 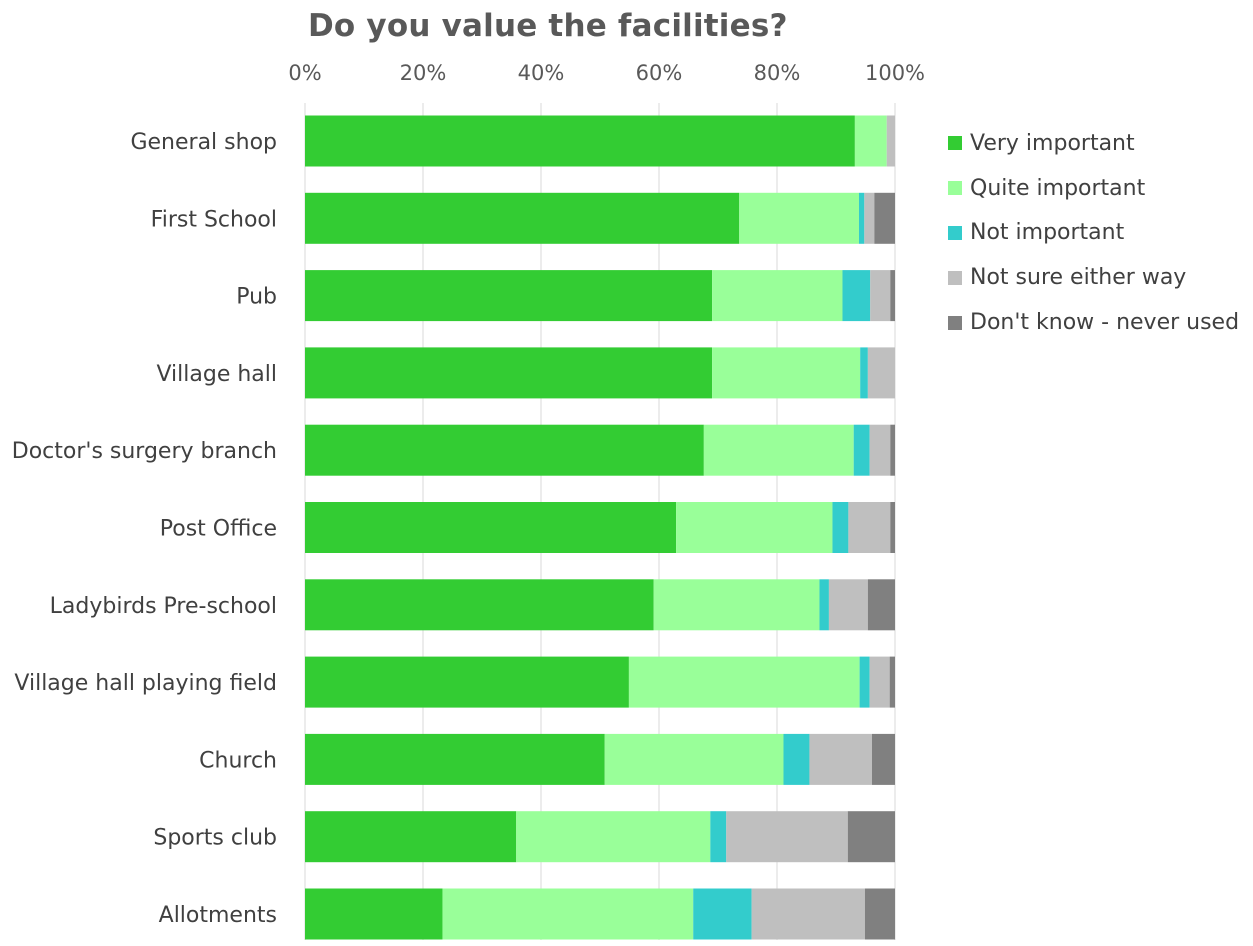 What do you see at coordinates (548, 26) in the screenshot?
I see `chart-title: Do you value the facilities?` at bounding box center [548, 26].